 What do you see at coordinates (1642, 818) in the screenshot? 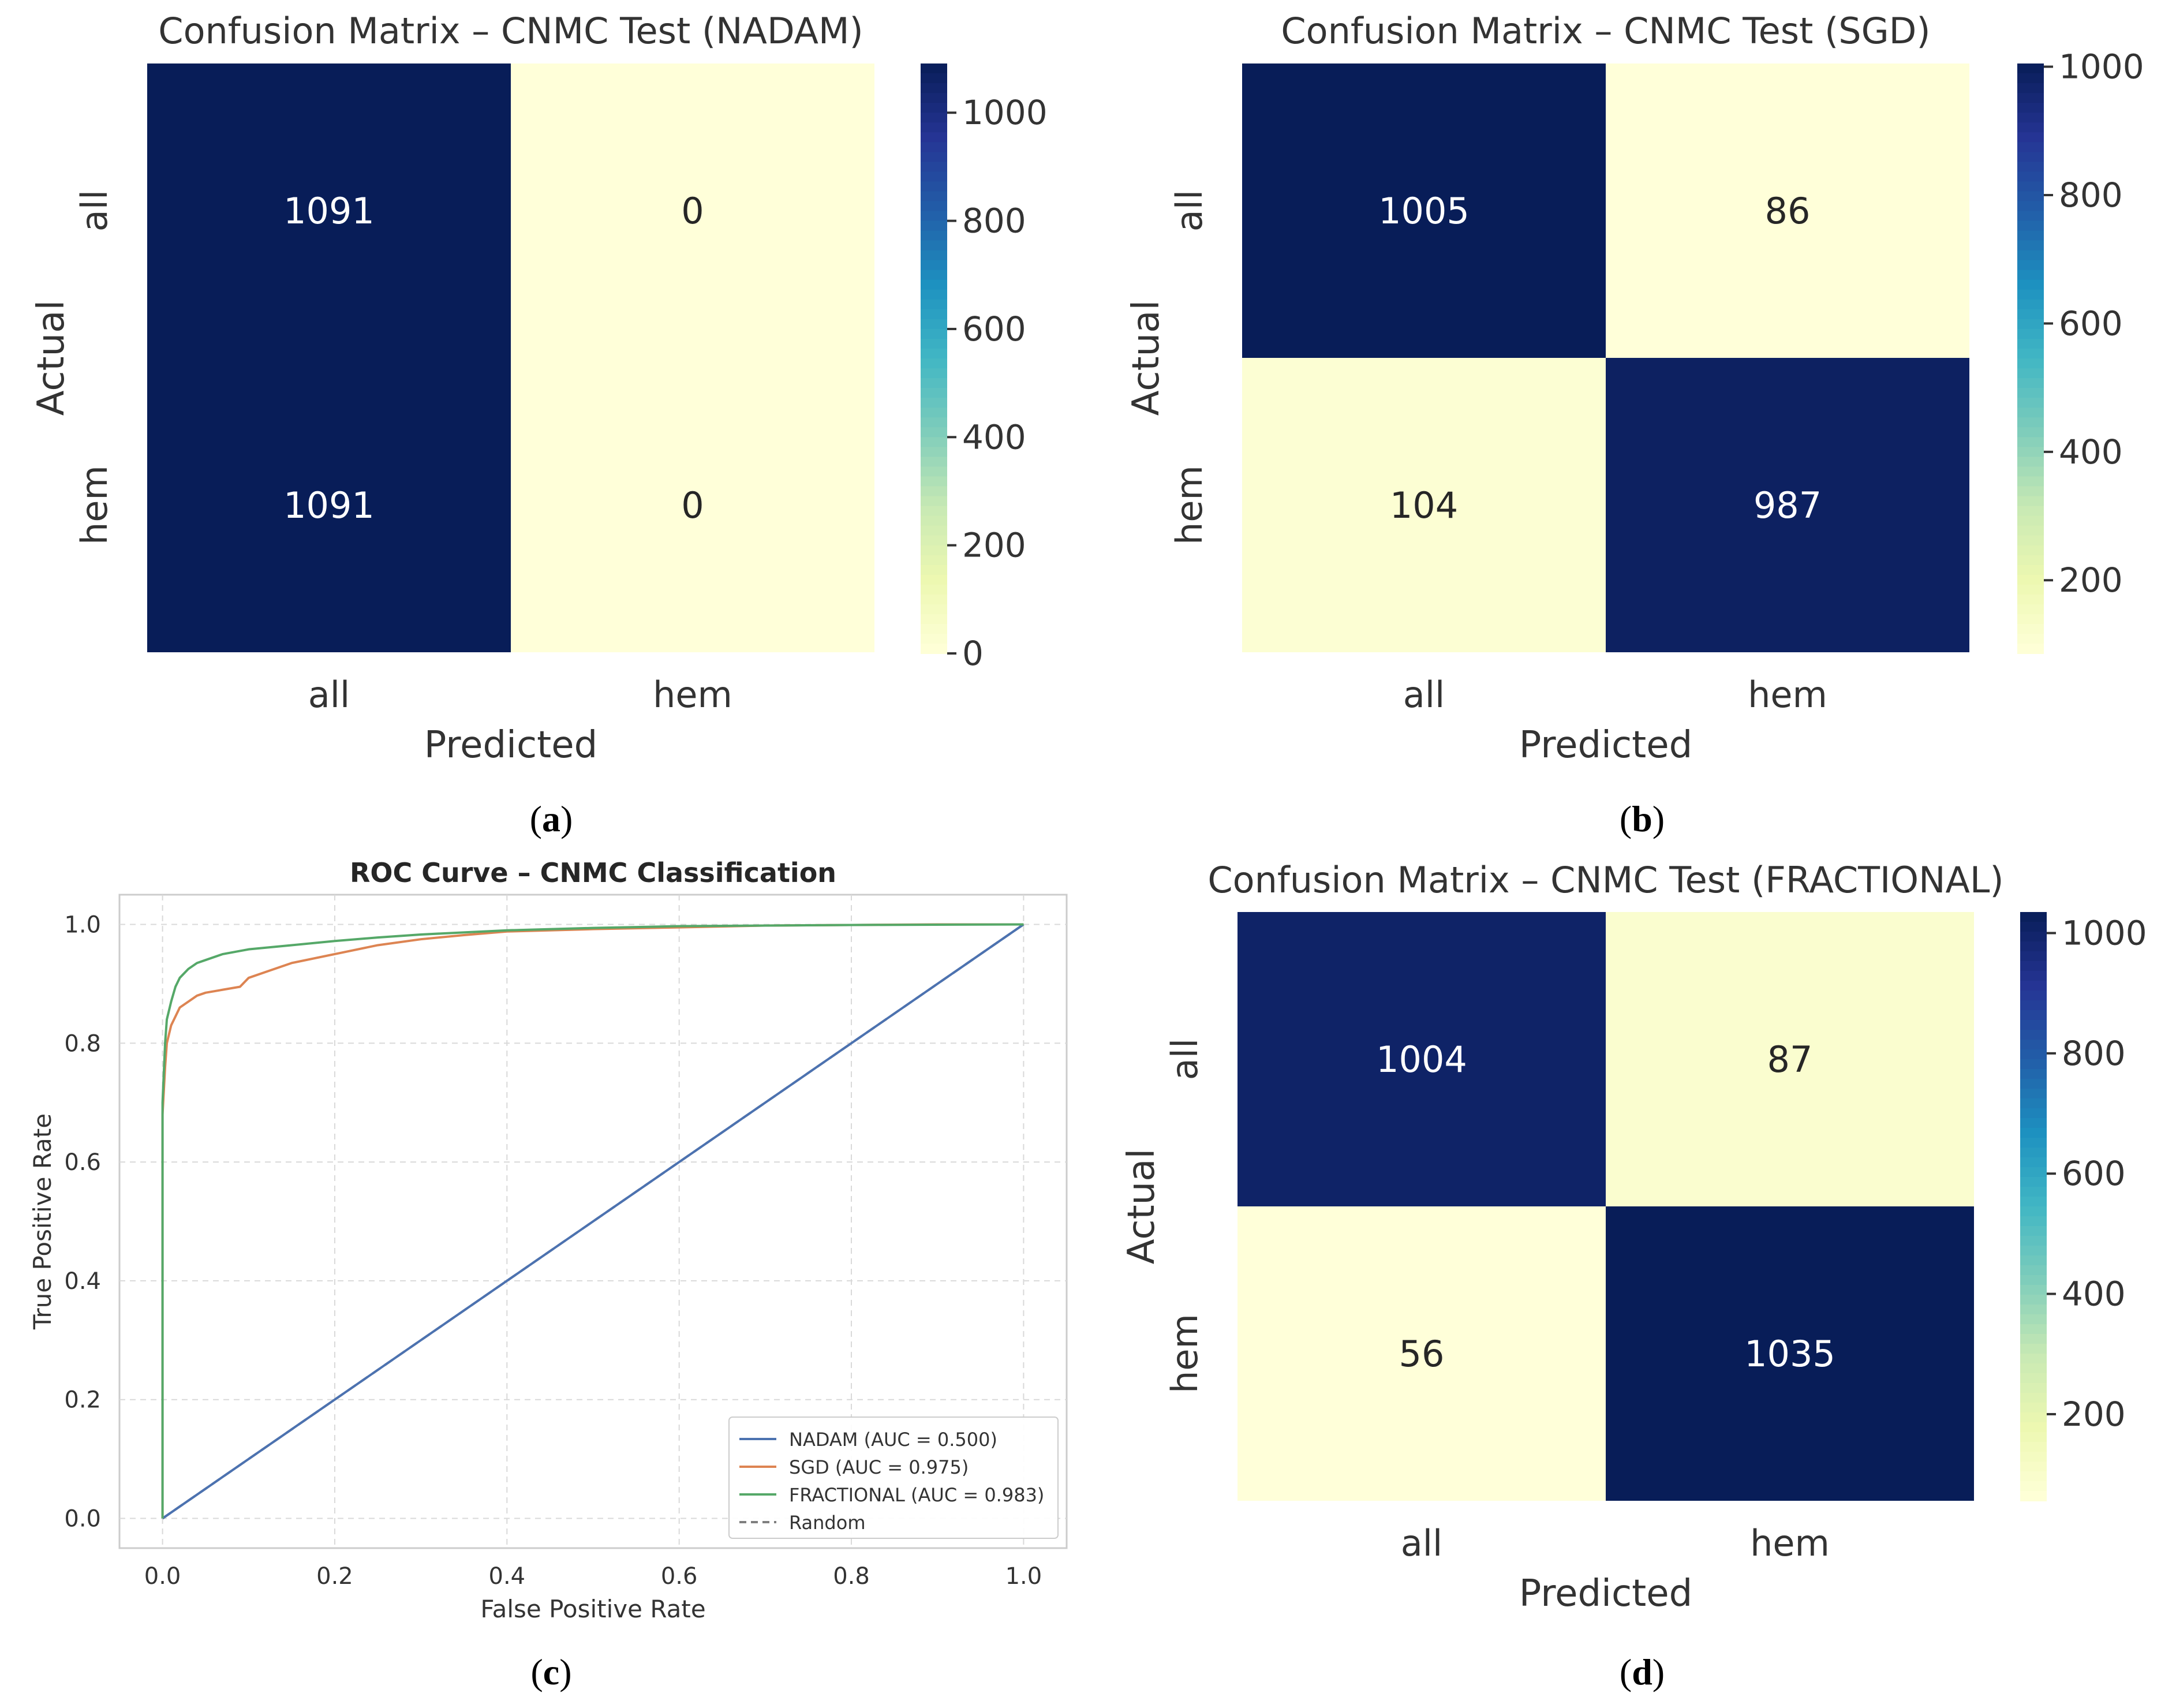
I see `caption-b: (b)` at bounding box center [1642, 818].